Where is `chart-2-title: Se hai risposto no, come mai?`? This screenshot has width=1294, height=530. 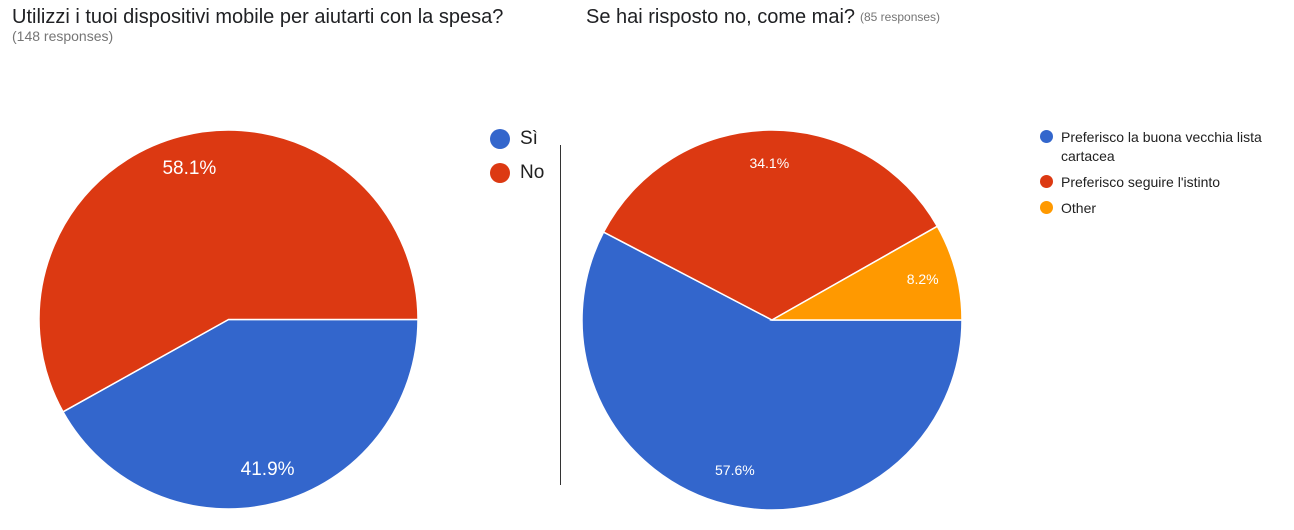 chart-2-title: Se hai risposto no, come mai? is located at coordinates (721, 17).